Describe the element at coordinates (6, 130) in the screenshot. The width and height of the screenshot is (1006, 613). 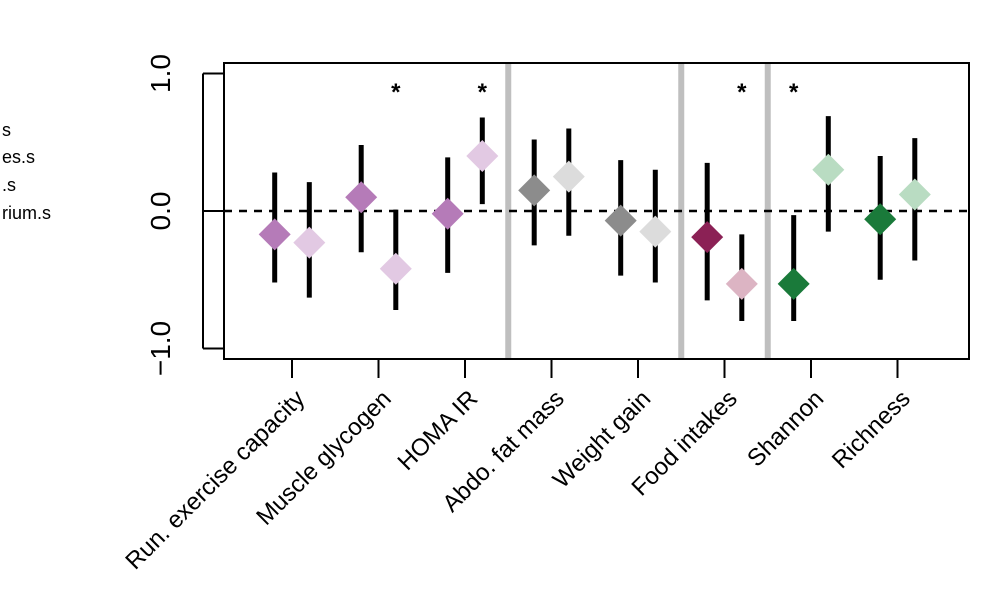
I see `legend-entry-1: s` at that location.